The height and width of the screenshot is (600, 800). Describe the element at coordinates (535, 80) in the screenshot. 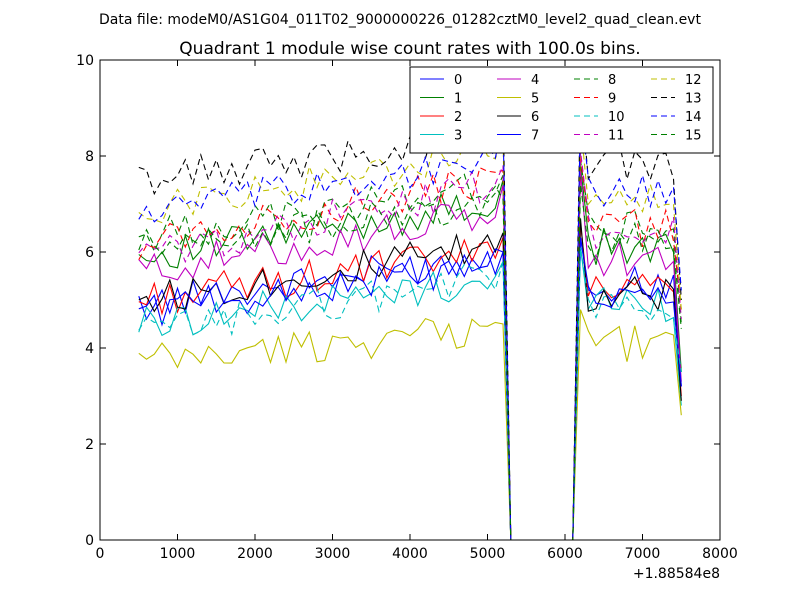

I see `legend-label: 4` at that location.